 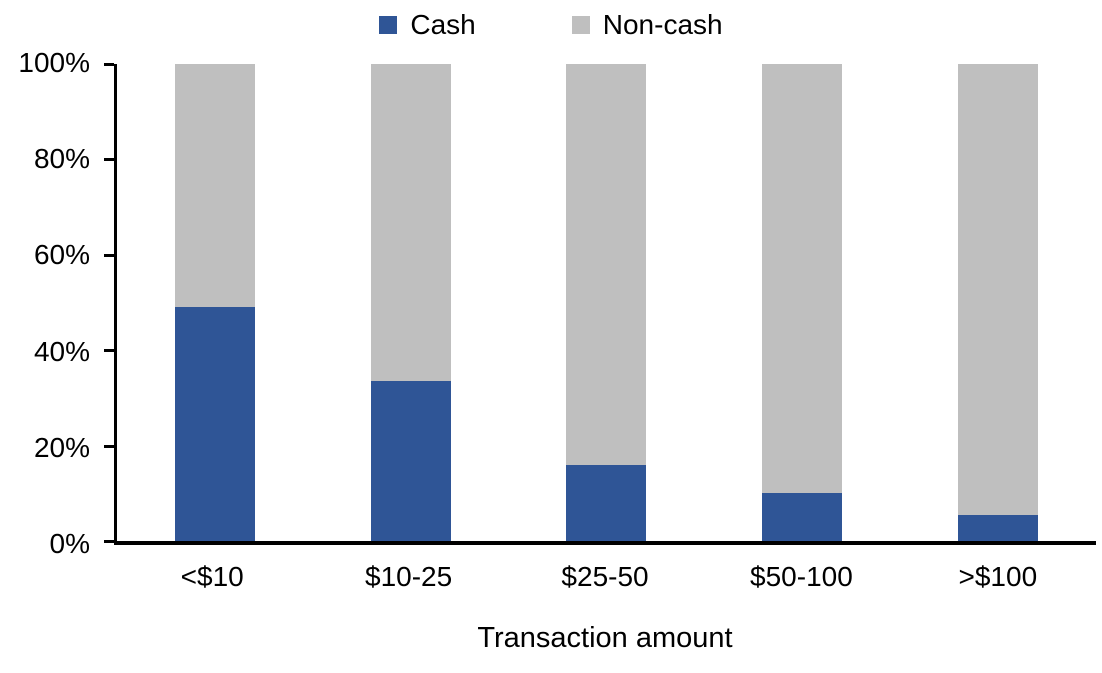 I want to click on y-tick-label-60: 60%, so click(x=61, y=255).